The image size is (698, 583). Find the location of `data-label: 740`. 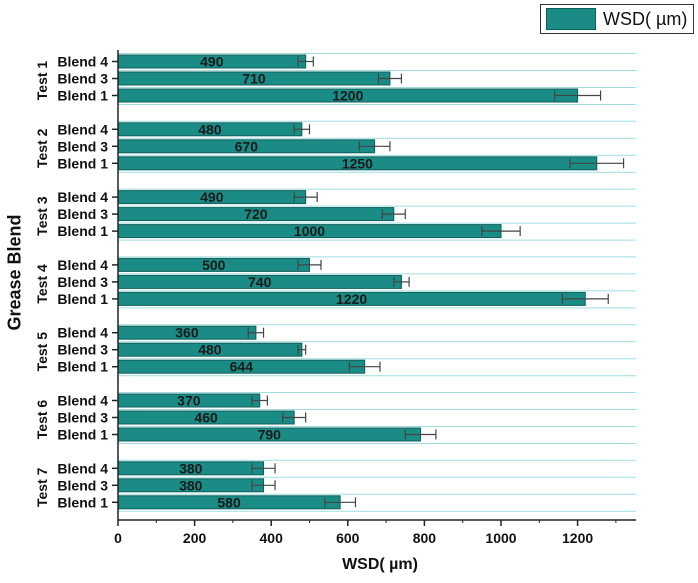

data-label: 740 is located at coordinates (260, 282).